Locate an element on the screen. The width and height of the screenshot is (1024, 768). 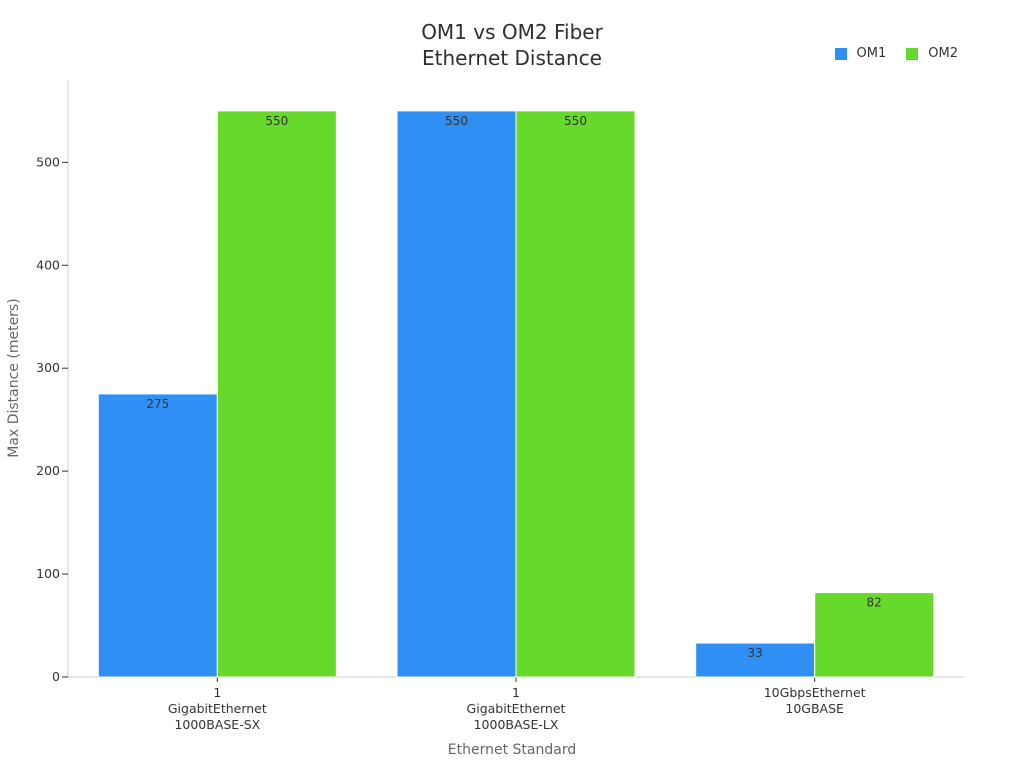
legend-item-om1: OM1 is located at coordinates (860, 53).